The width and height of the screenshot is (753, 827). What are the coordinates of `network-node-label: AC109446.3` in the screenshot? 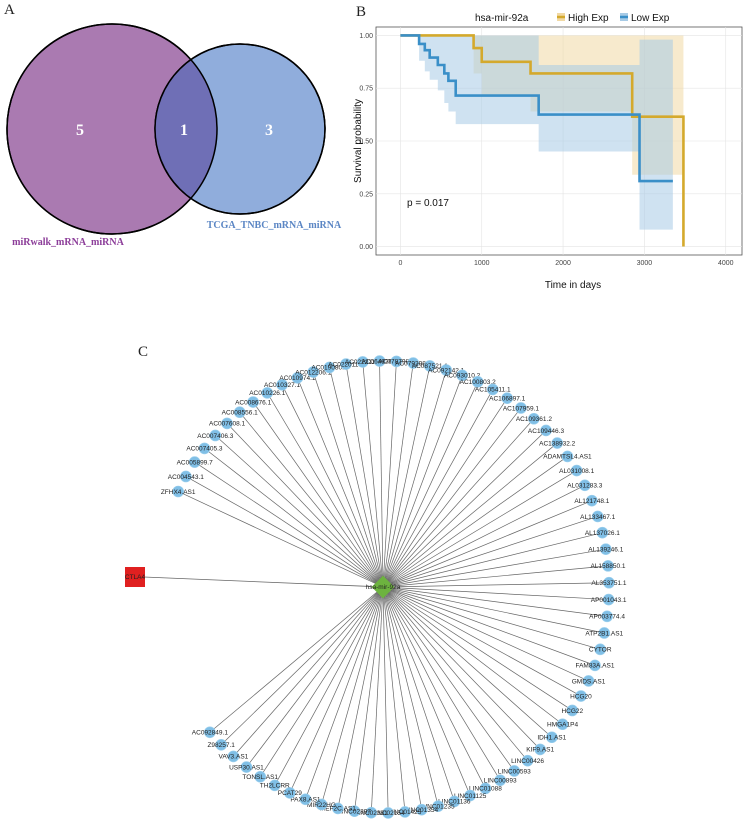 It's located at (546, 431).